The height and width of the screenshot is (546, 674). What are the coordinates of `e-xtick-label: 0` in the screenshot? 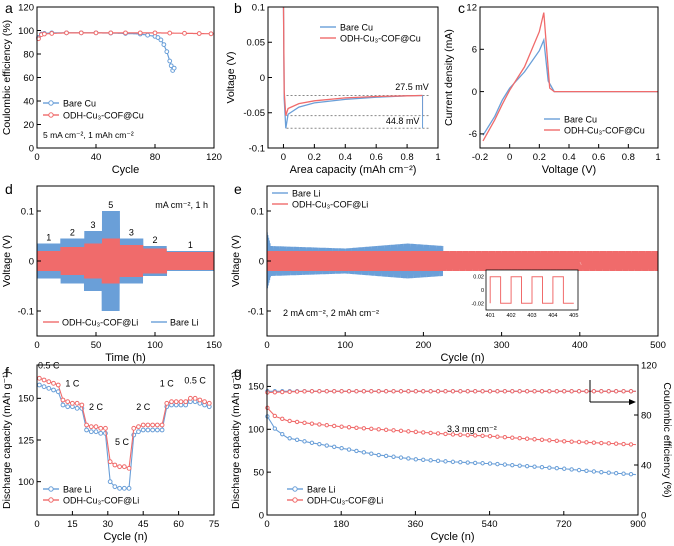 It's located at (266, 345).